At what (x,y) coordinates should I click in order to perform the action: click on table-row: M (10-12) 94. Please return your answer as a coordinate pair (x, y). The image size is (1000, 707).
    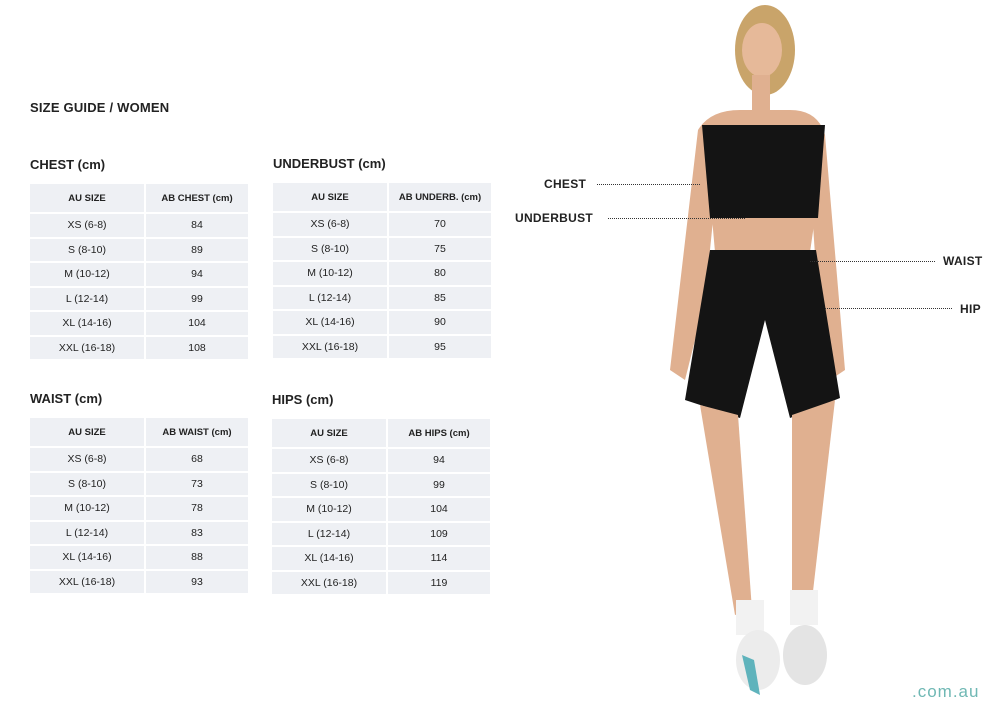
    Looking at the image, I should click on (139, 274).